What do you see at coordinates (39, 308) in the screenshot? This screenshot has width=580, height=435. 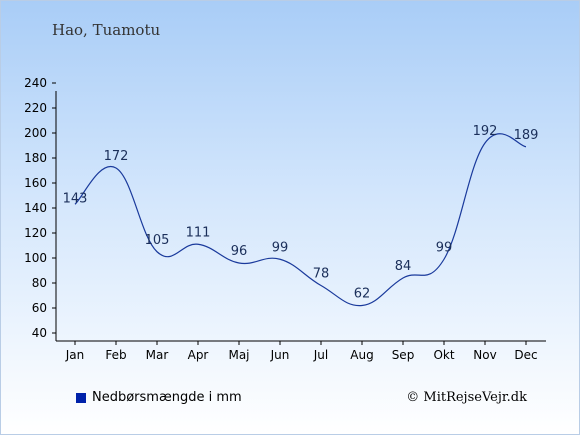 I see `y-tick-label: 60` at bounding box center [39, 308].